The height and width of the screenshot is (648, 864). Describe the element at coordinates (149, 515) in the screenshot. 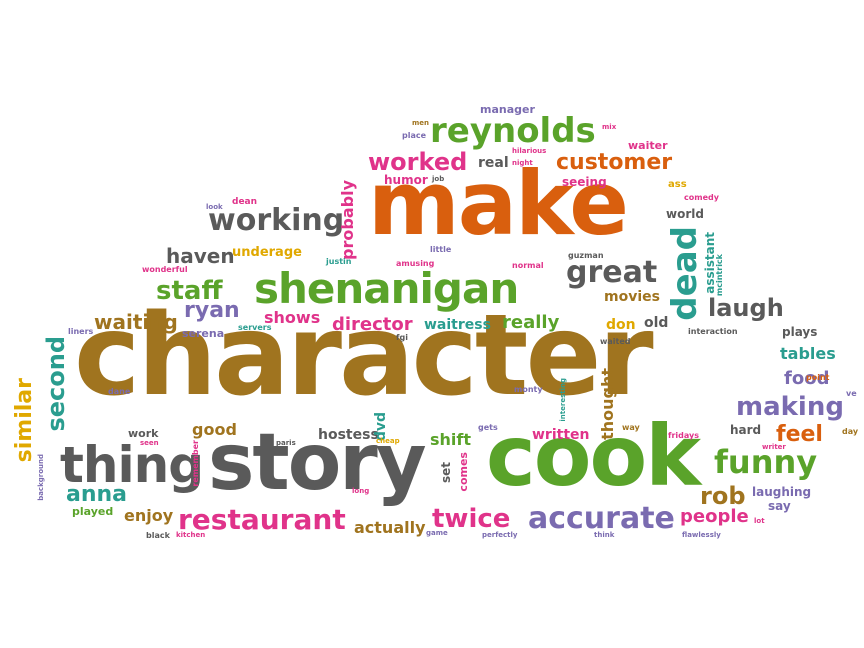

I see `word-enjoy: enjoy` at that location.